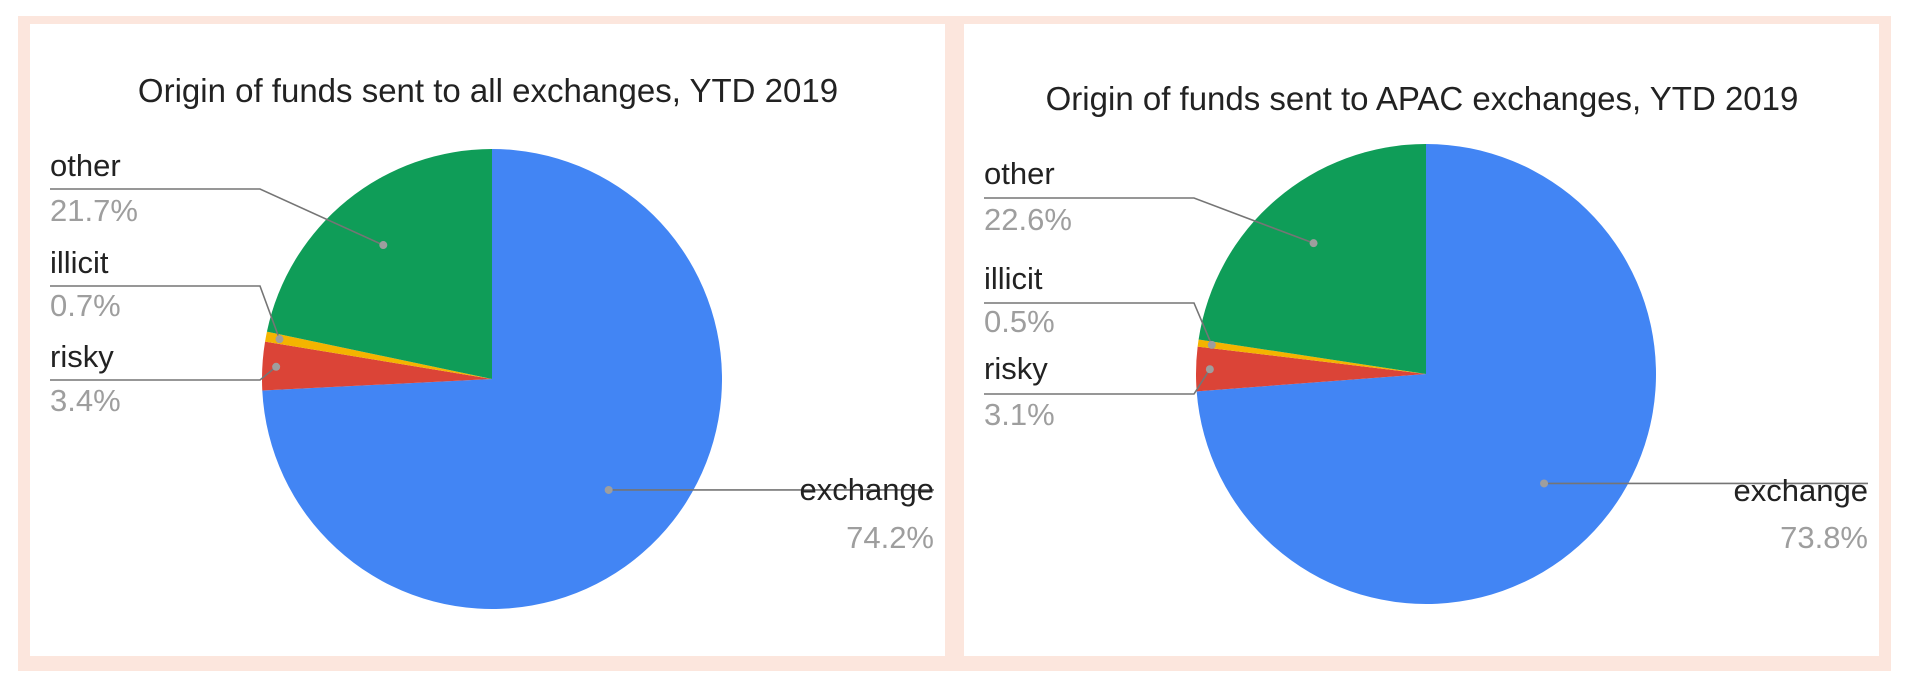 The height and width of the screenshot is (687, 1909). I want to click on slice-percent-risky: 3.1%, so click(1019, 414).